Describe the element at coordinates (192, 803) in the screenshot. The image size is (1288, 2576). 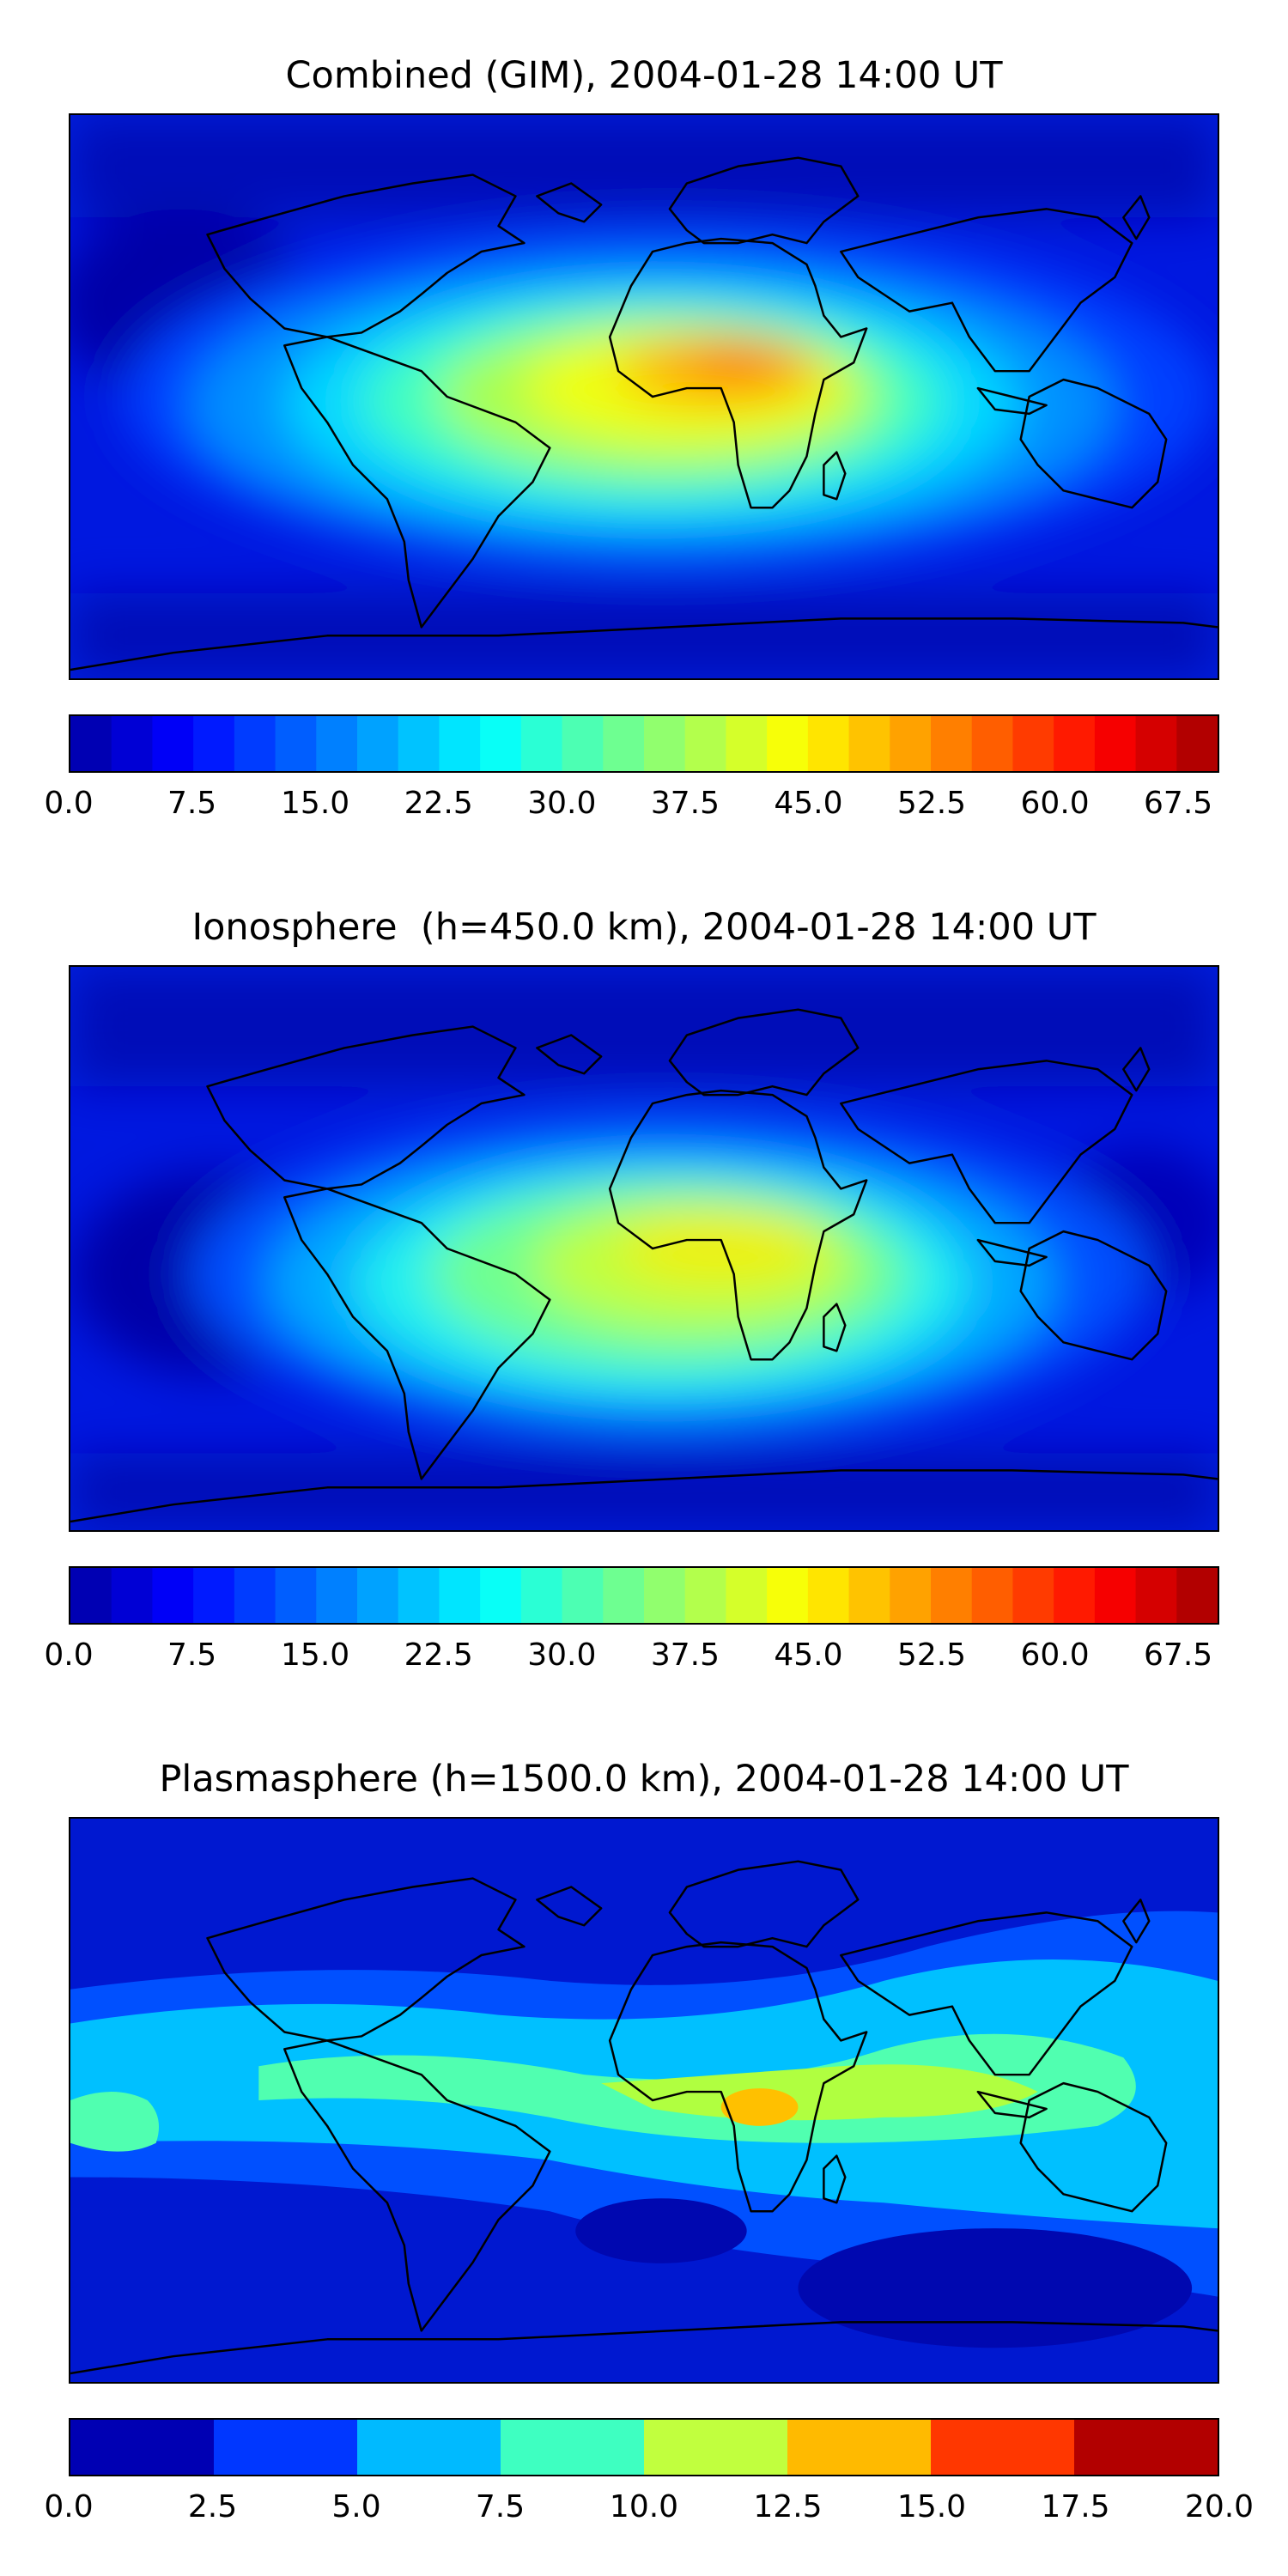
I see `cbar1-tick: 7.5` at that location.